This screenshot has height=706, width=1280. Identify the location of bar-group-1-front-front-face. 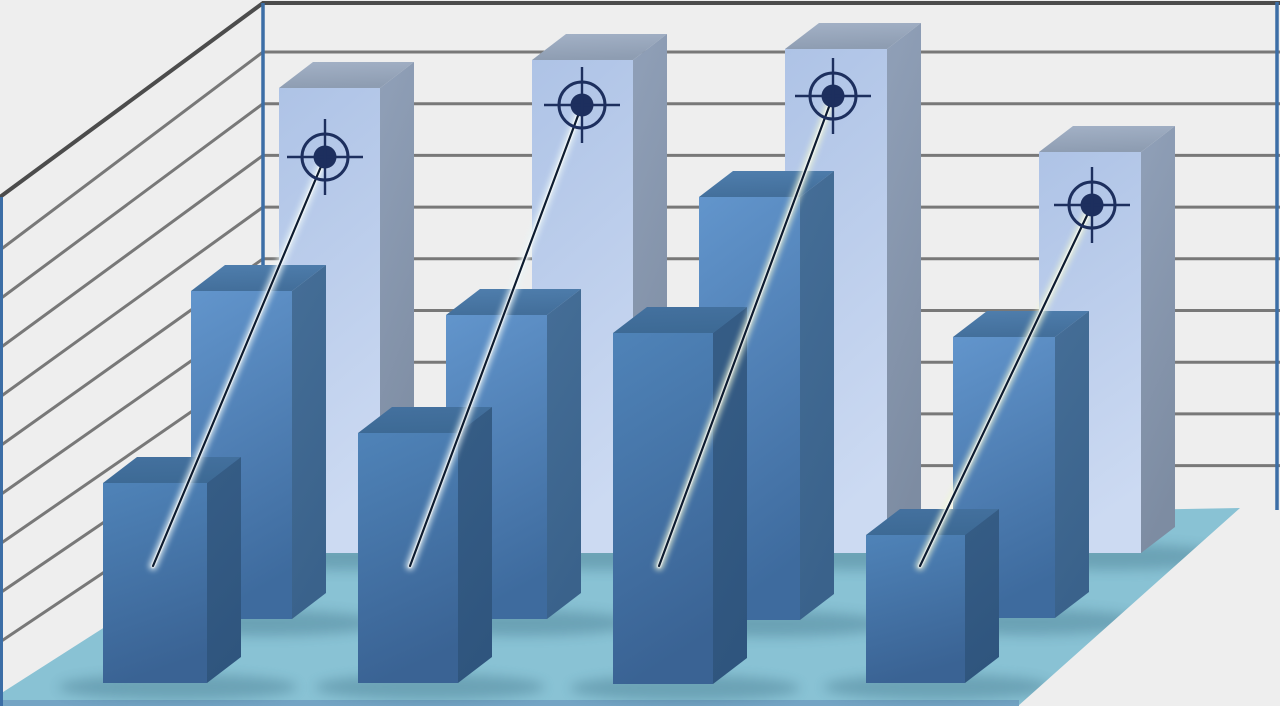
(155, 583).